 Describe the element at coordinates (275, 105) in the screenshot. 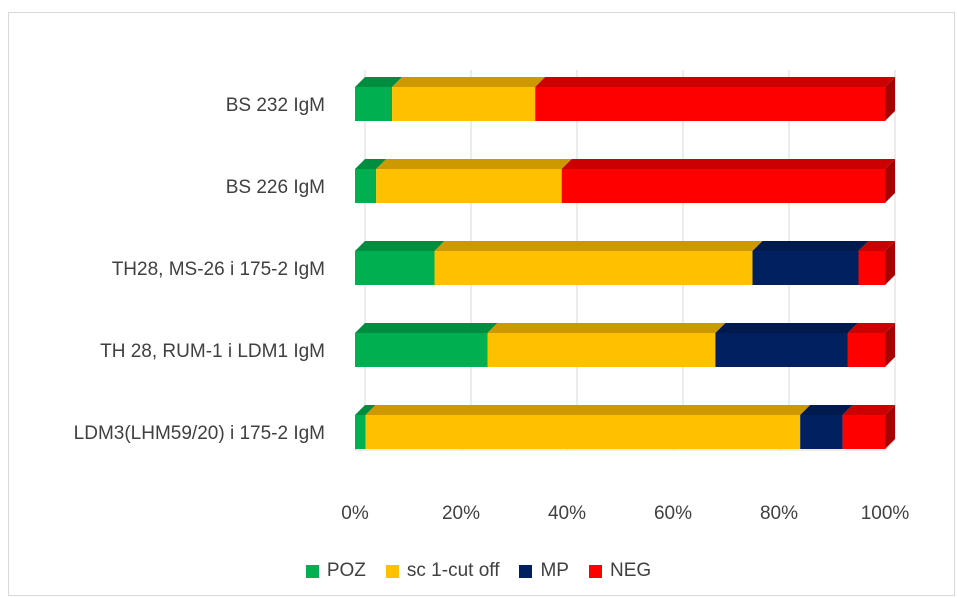

I see `category-label: BS 232 IgM` at that location.